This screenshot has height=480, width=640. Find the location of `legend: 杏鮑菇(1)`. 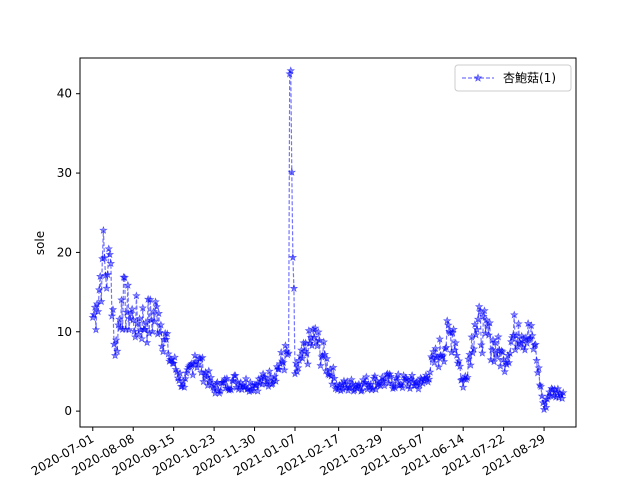

legend: 杏鮑菇(1) is located at coordinates (513, 78).